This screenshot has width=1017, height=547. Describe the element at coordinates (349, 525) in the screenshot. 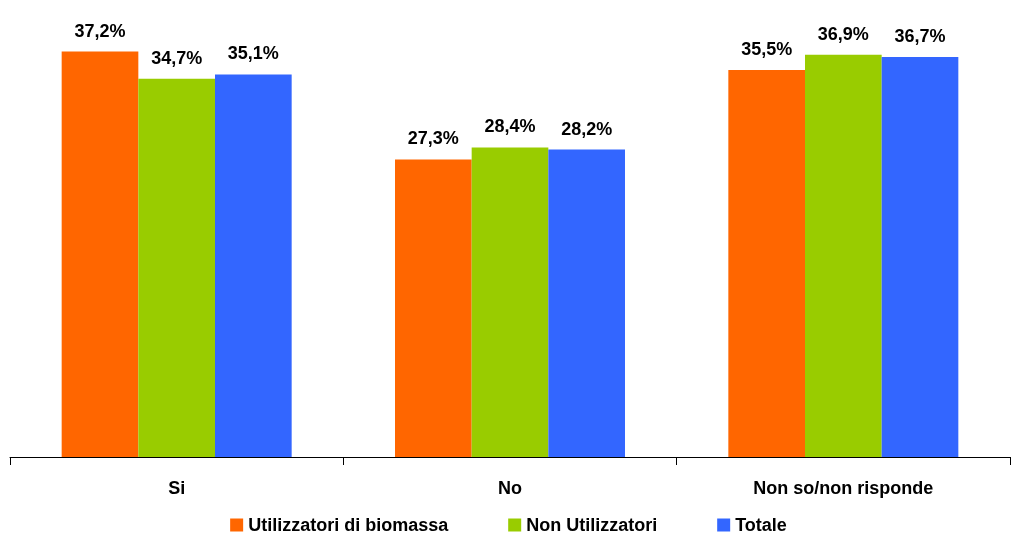

I see `legend-label: Utilizzatori di biomassa` at that location.